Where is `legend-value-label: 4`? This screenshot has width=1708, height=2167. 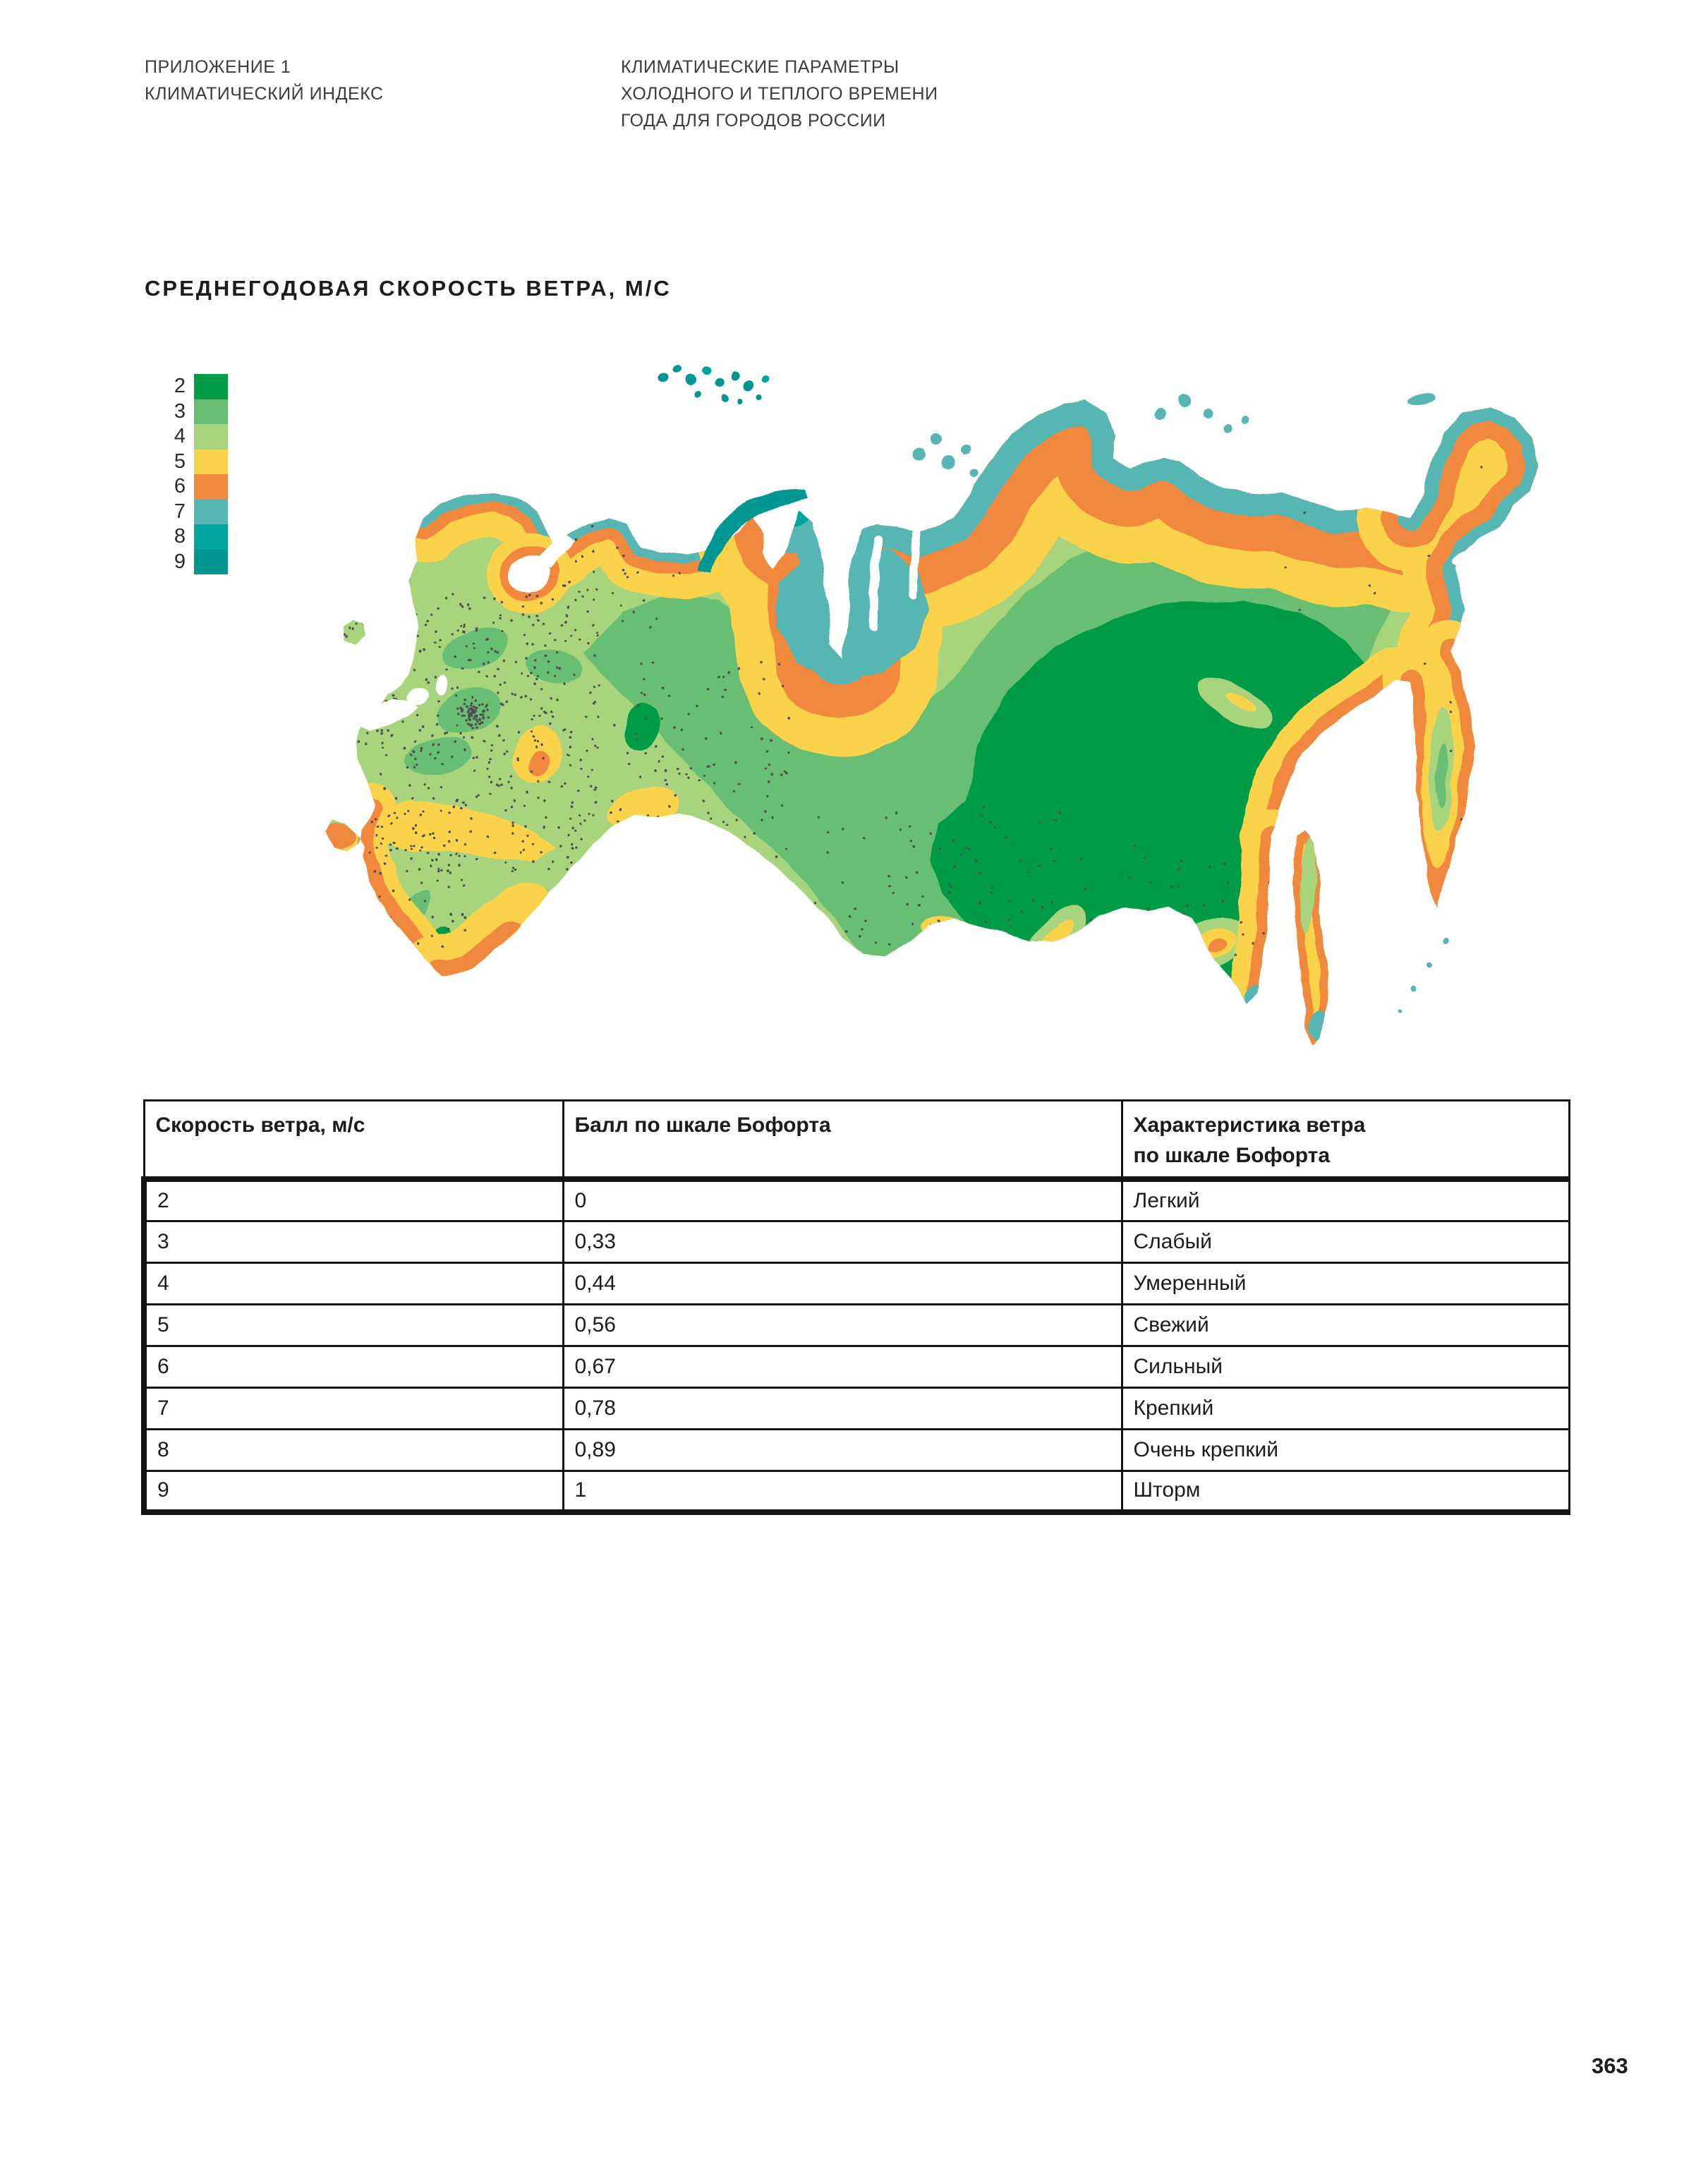 legend-value-label: 4 is located at coordinates (180, 436).